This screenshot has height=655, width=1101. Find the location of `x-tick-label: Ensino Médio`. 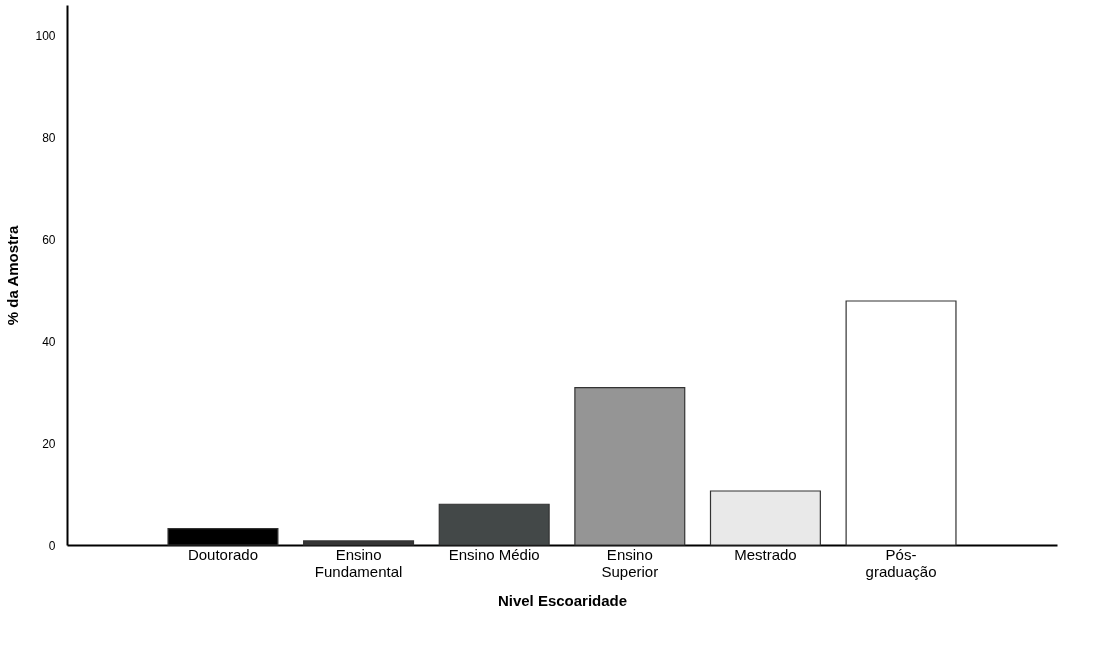

x-tick-label: Ensino Médio is located at coordinates (494, 554).